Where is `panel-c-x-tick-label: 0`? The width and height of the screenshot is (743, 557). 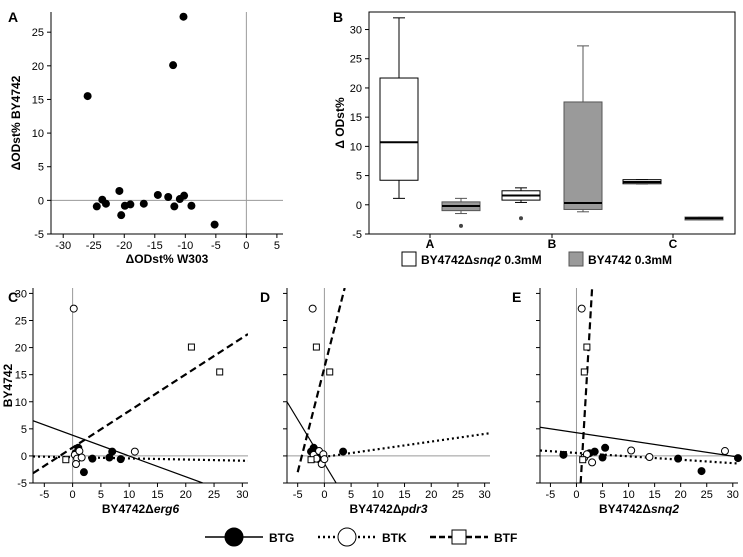 panel-c-x-tick-label: 0 is located at coordinates (73, 495).